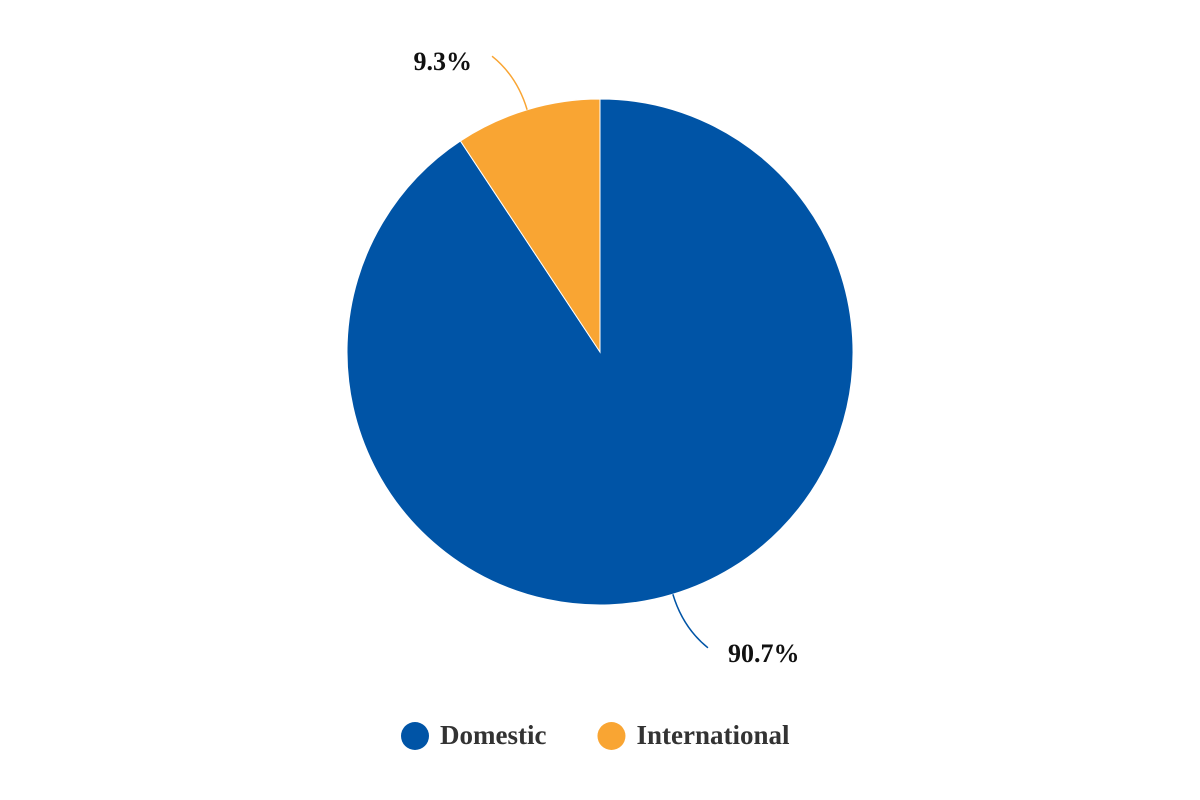  I want to click on pie-slice, so click(530, 226).